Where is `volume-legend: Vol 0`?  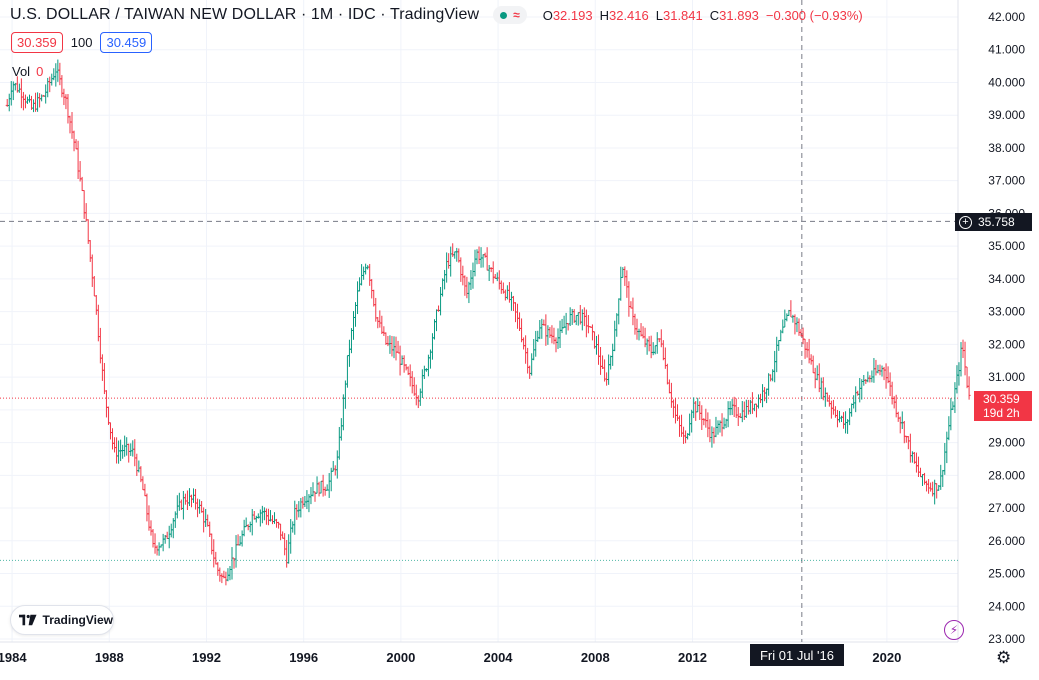 volume-legend: Vol 0 is located at coordinates (27, 71).